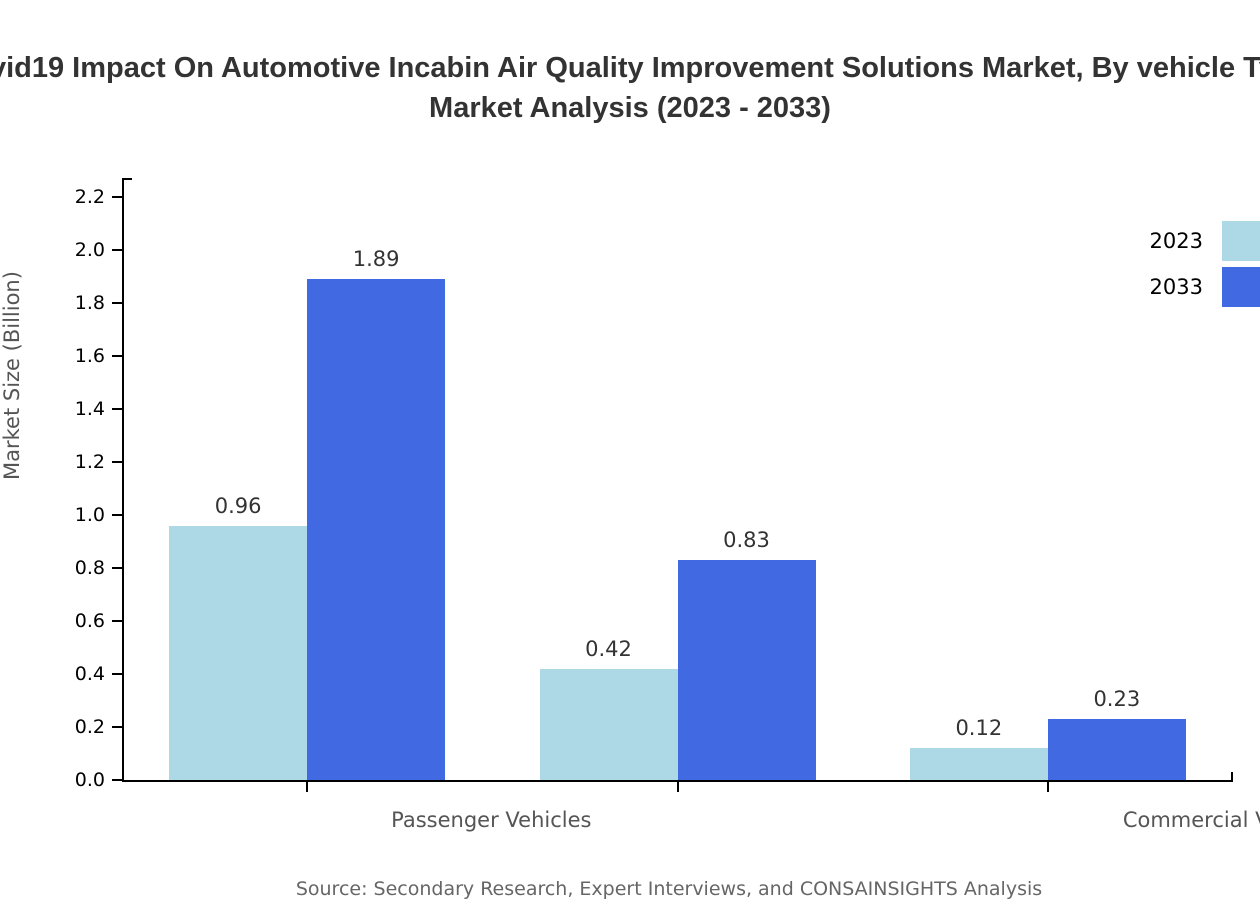  What do you see at coordinates (89, 727) in the screenshot?
I see `y-axis-tick-label: 0.2` at bounding box center [89, 727].